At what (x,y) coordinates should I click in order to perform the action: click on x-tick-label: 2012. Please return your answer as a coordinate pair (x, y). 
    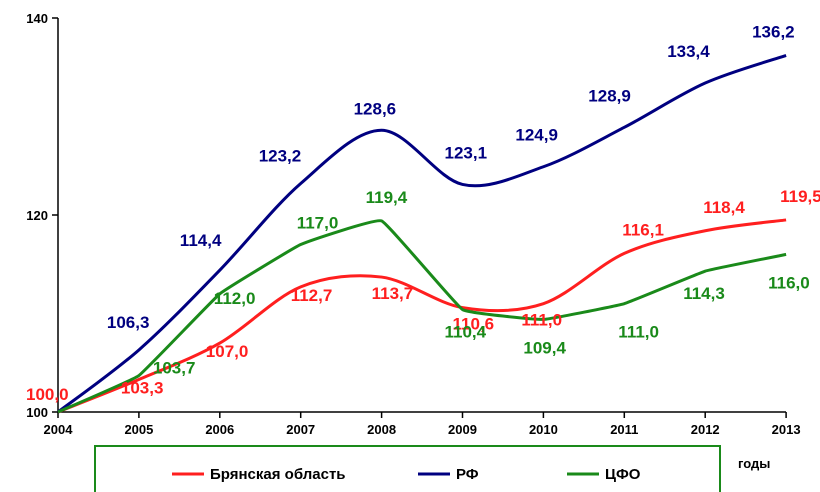
    Looking at the image, I should click on (705, 429).